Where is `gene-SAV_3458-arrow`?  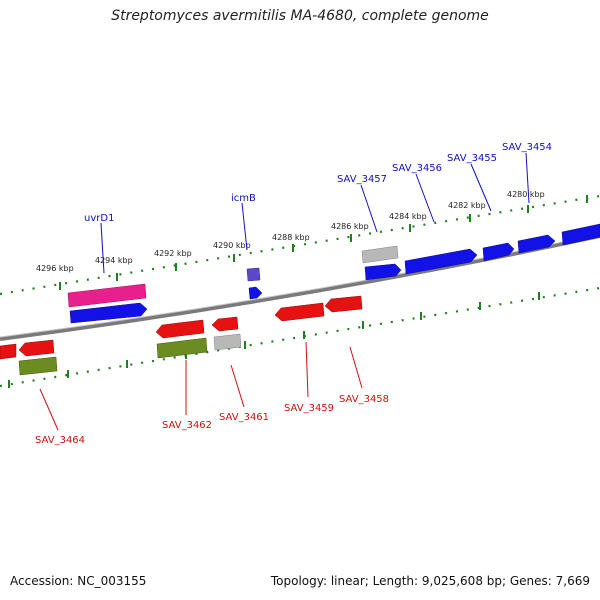 gene-SAV_3458-arrow is located at coordinates (343, 304).